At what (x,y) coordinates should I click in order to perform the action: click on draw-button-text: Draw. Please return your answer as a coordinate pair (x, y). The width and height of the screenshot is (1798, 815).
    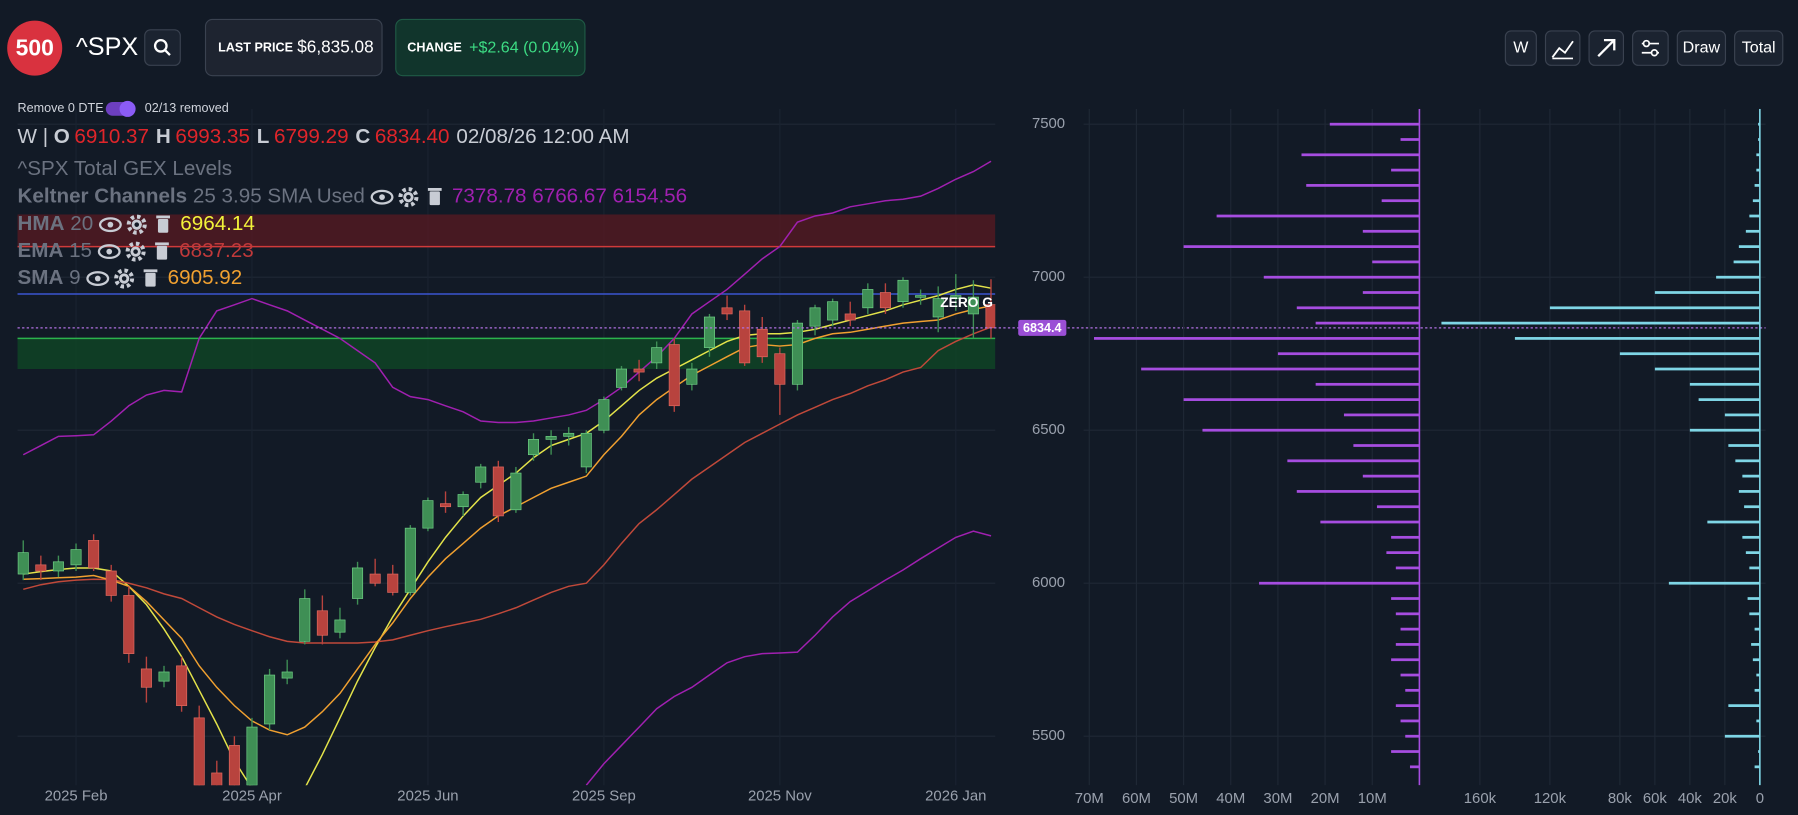
    Looking at the image, I should click on (1702, 47).